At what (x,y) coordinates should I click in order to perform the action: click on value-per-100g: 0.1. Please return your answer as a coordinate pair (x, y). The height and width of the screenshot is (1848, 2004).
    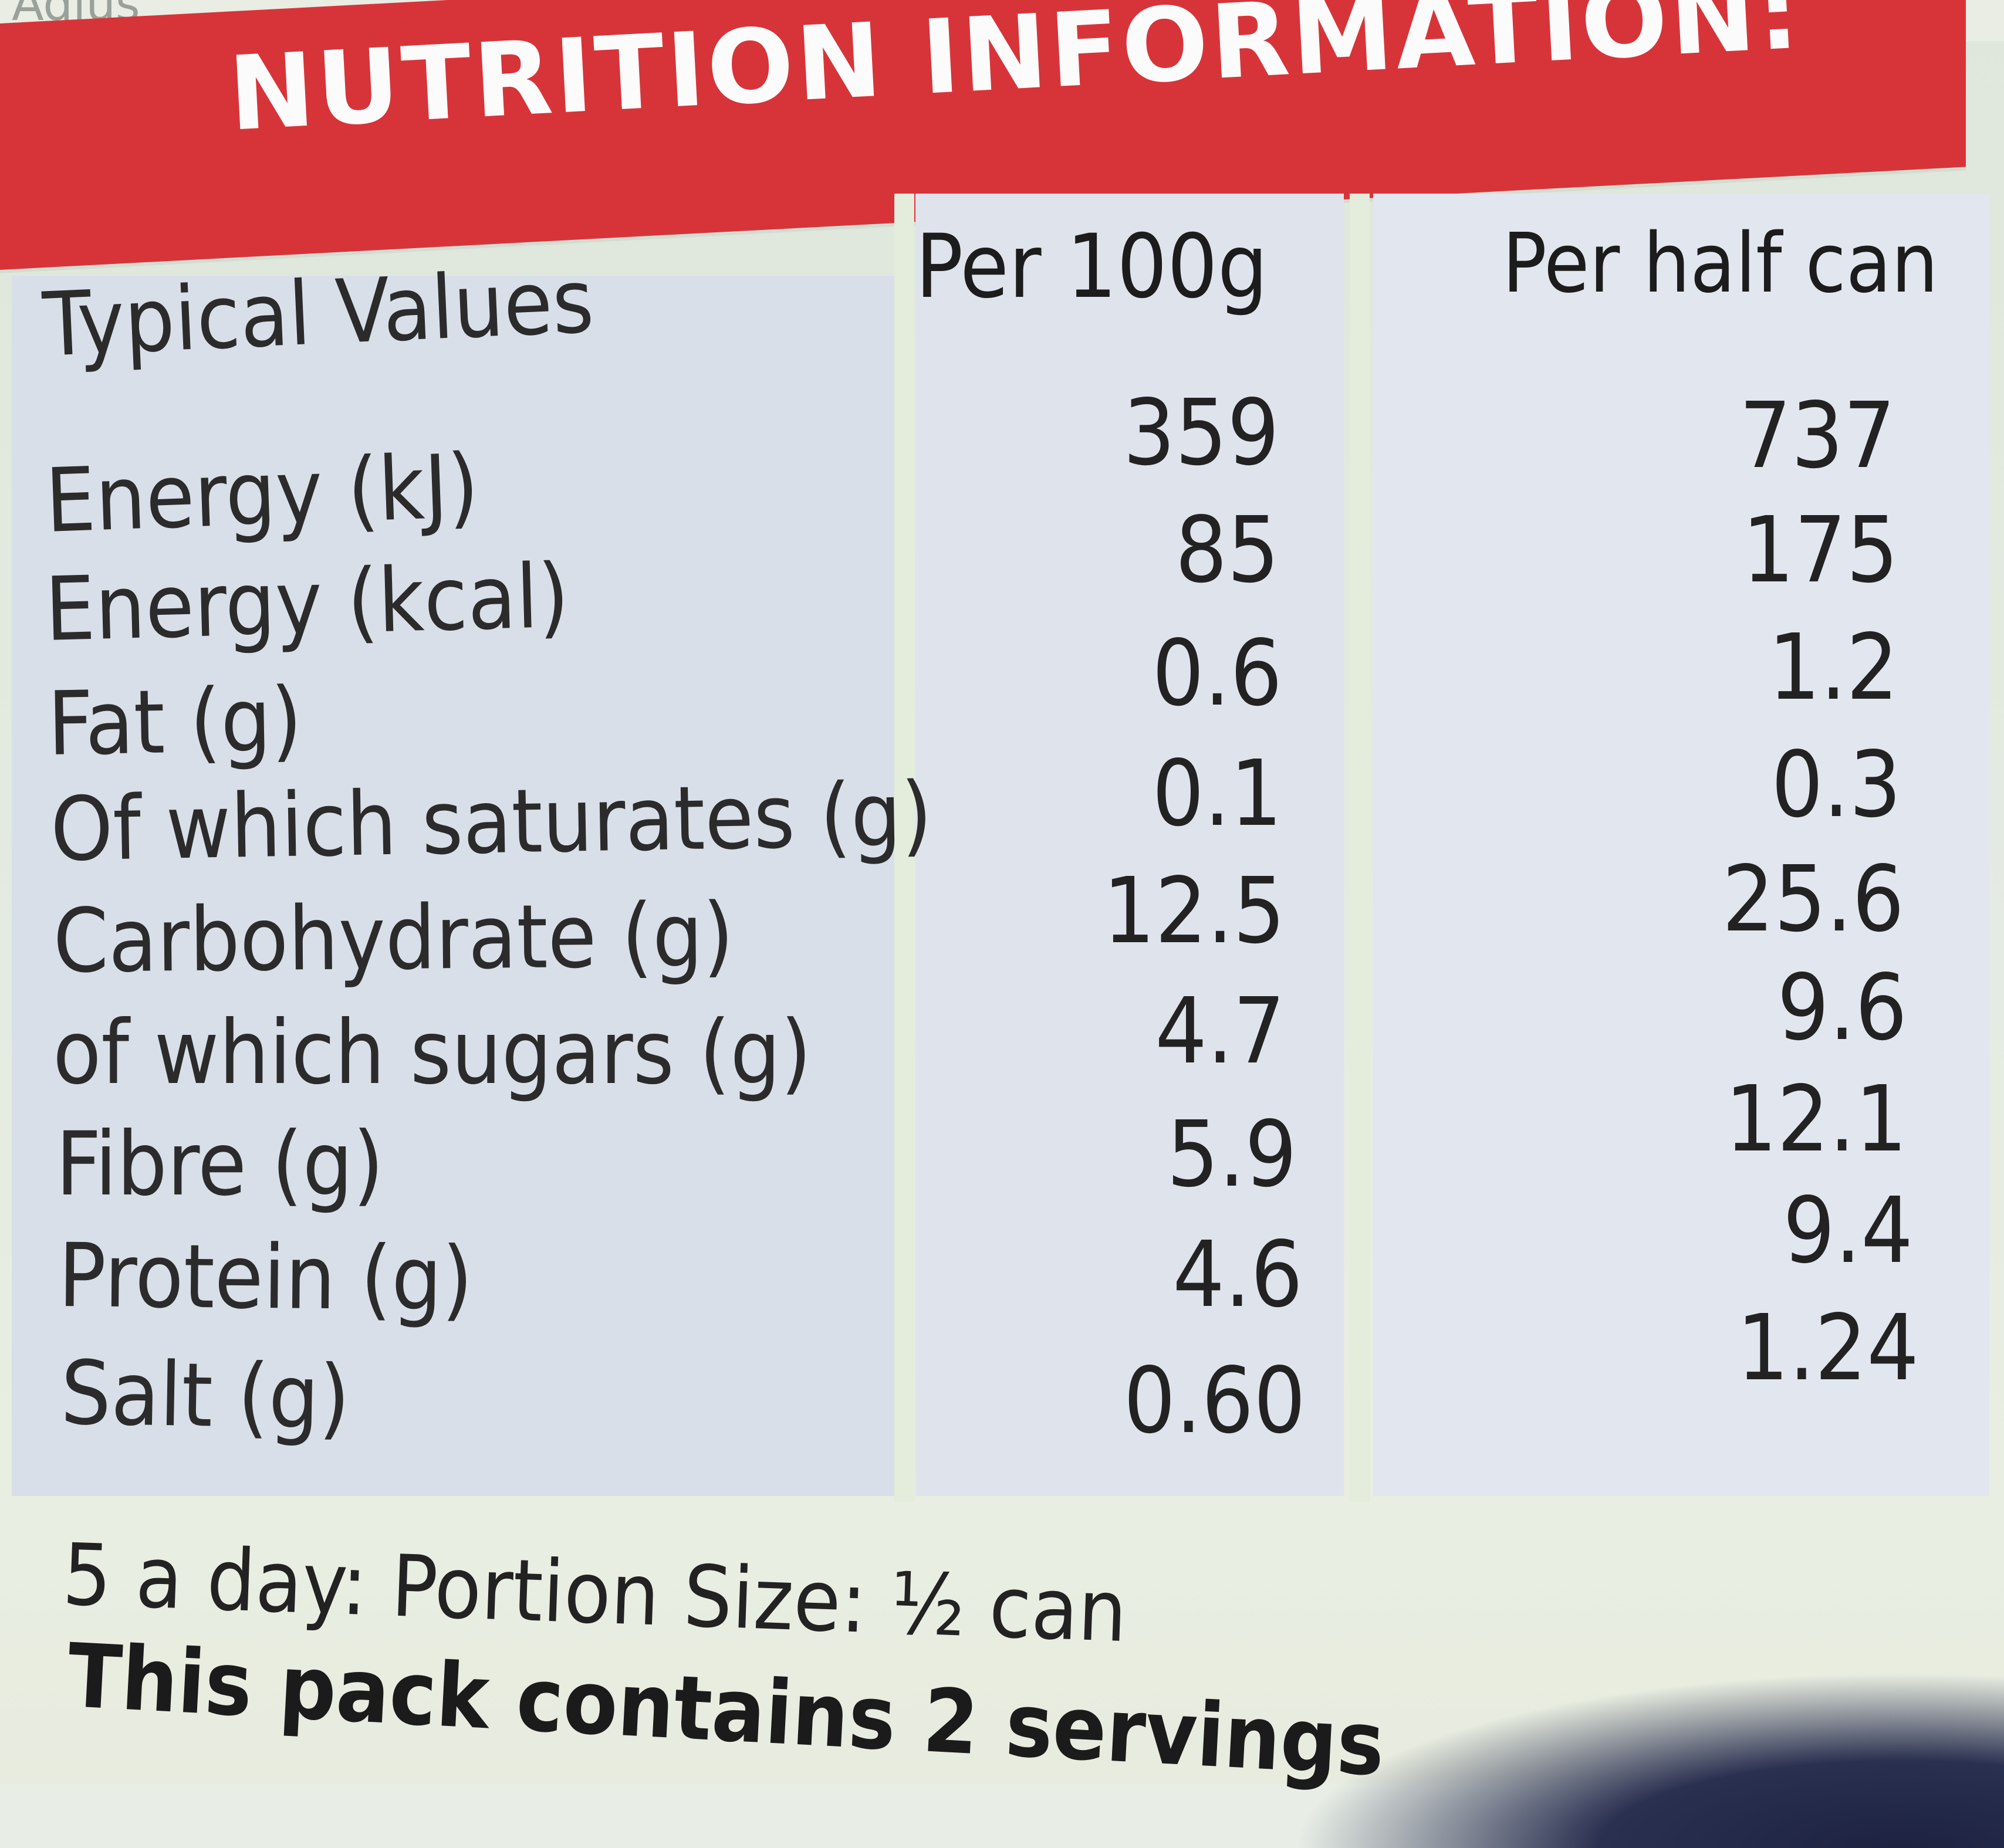
    Looking at the image, I should click on (1217, 793).